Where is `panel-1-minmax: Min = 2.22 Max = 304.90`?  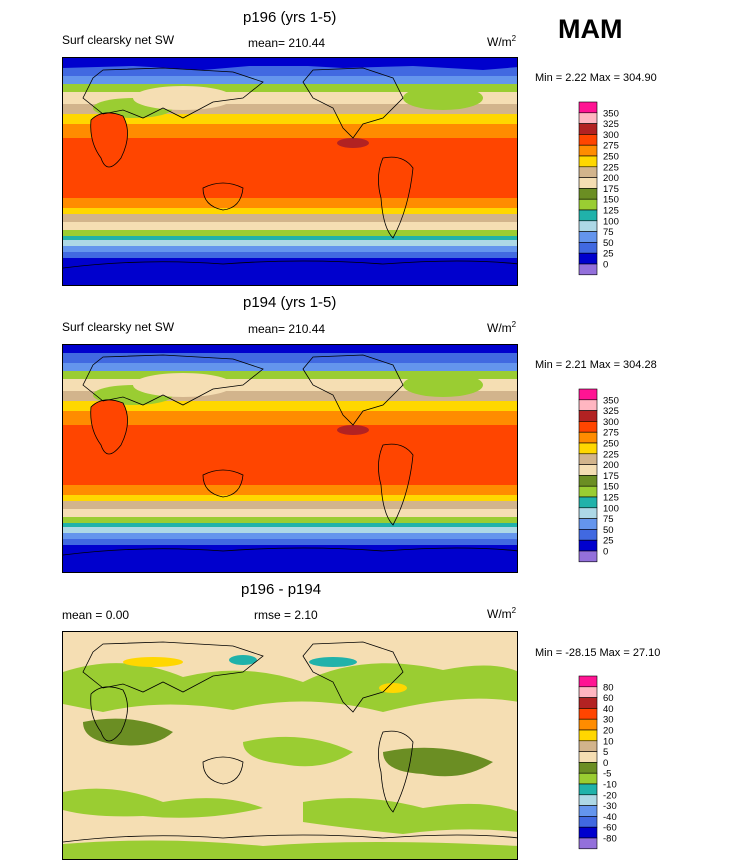 panel-1-minmax: Min = 2.22 Max = 304.90 is located at coordinates (596, 78).